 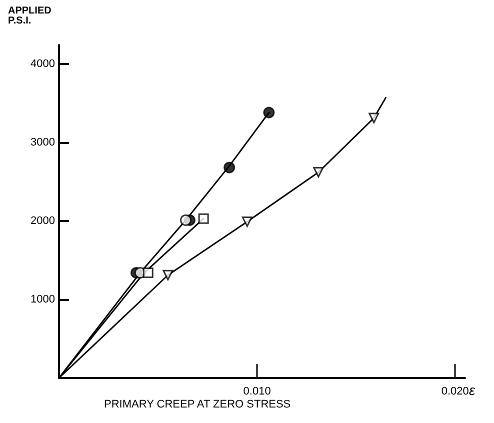 What do you see at coordinates (42, 142) in the screenshot?
I see `y-tick-label: 3000` at bounding box center [42, 142].